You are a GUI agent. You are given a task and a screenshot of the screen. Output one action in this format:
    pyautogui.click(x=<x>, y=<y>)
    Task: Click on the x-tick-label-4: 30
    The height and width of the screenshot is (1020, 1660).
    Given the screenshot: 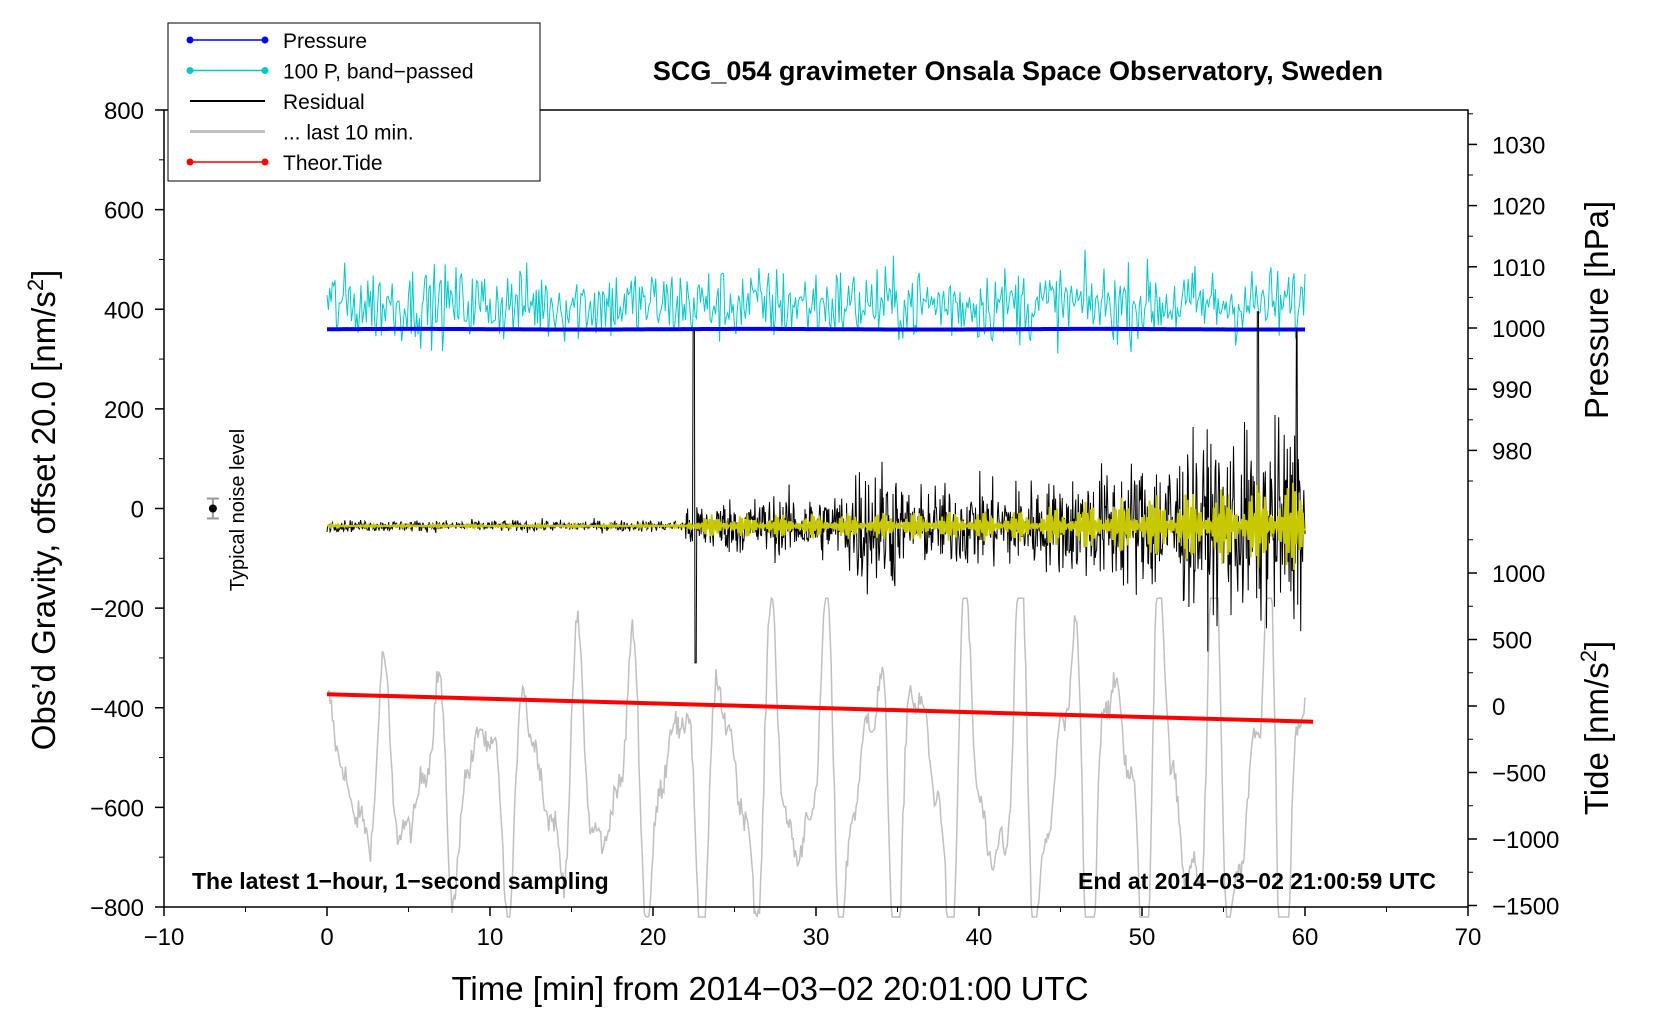 What is the action you would take?
    pyautogui.click(x=816, y=937)
    